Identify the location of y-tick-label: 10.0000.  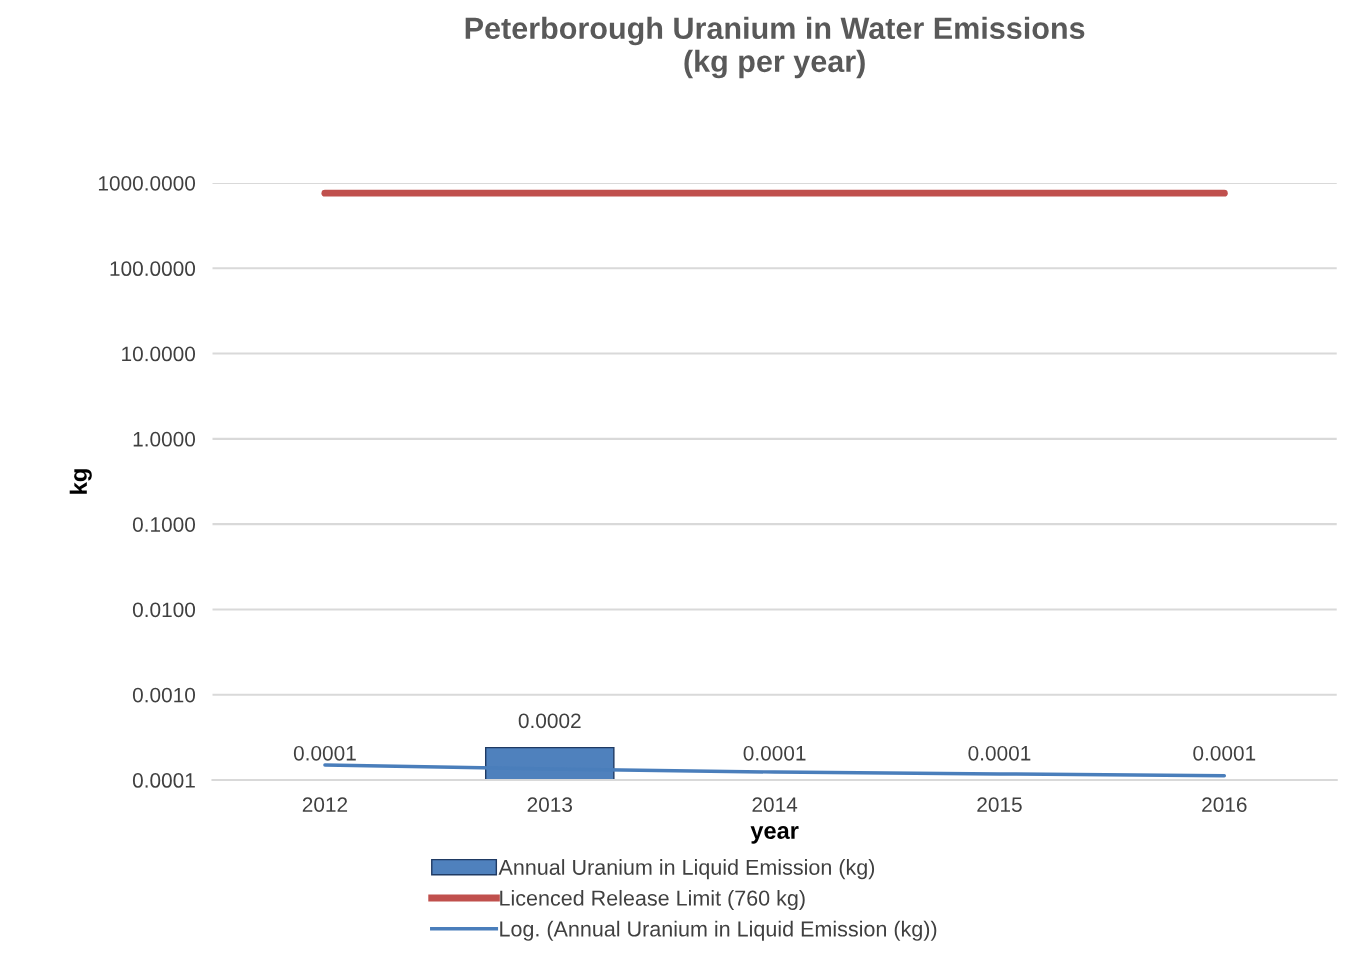
(159, 354).